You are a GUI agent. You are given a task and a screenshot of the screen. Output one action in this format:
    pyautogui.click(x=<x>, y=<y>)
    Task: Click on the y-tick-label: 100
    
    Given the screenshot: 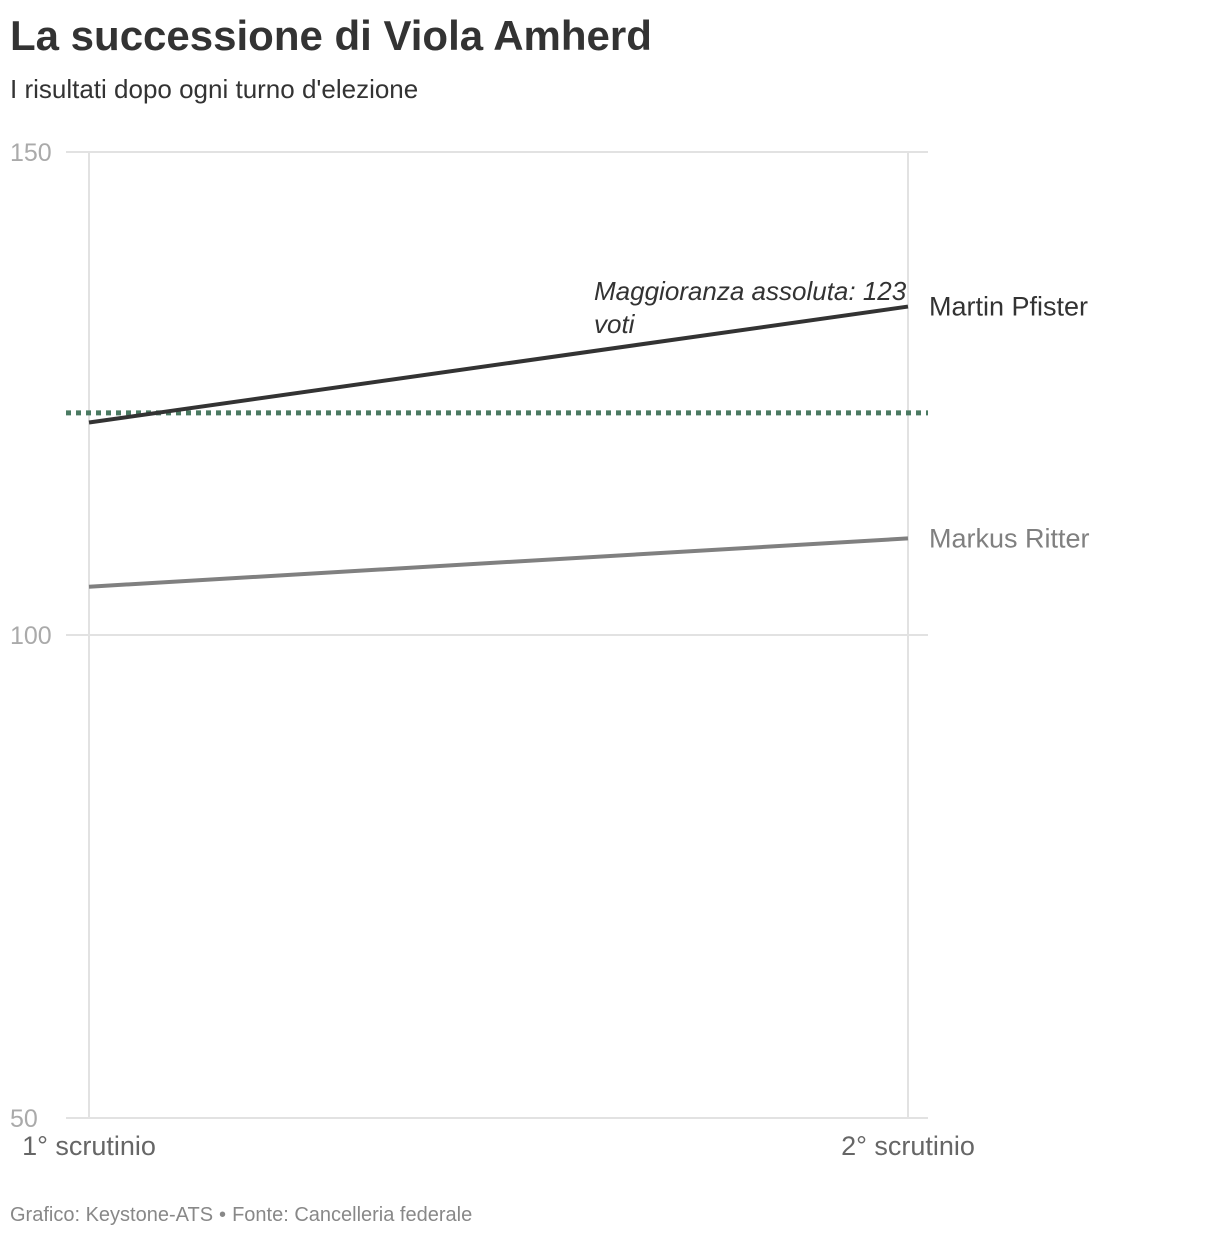 What is the action you would take?
    pyautogui.click(x=31, y=636)
    